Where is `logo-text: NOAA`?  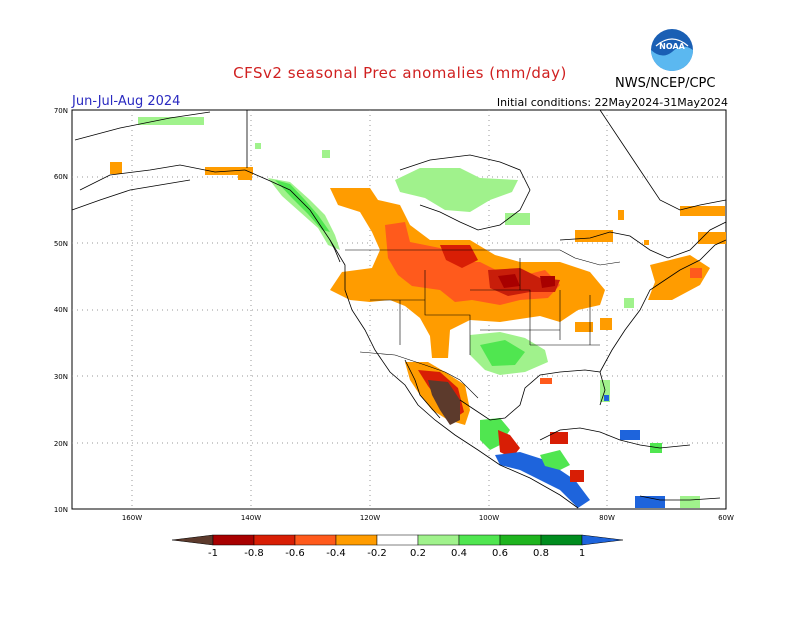 logo-text: NOAA is located at coordinates (672, 46).